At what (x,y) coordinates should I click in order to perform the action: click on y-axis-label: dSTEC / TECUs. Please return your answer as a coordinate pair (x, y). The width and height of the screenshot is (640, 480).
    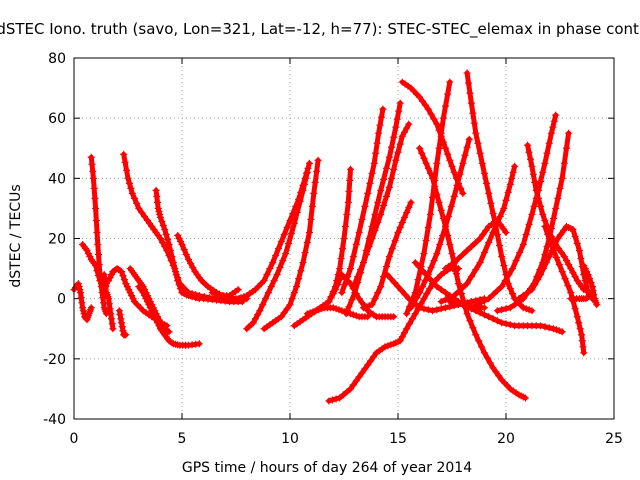
    Looking at the image, I should click on (16, 235).